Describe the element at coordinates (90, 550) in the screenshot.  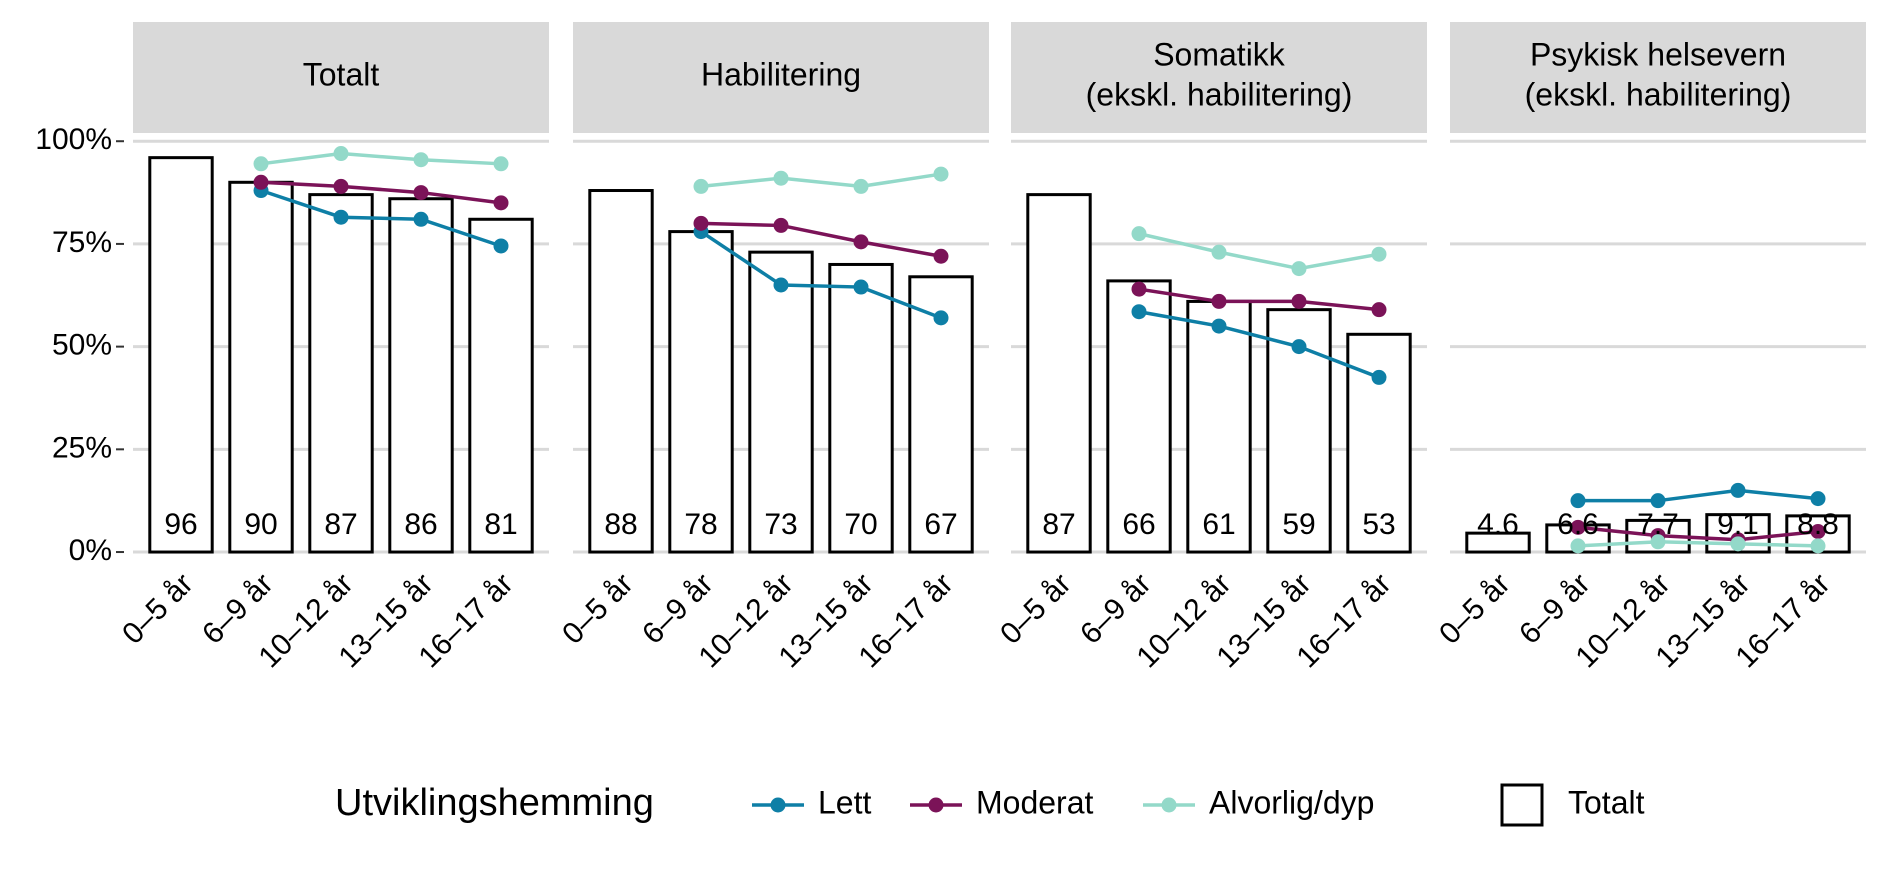
I see `y-tick-label: 0%` at that location.